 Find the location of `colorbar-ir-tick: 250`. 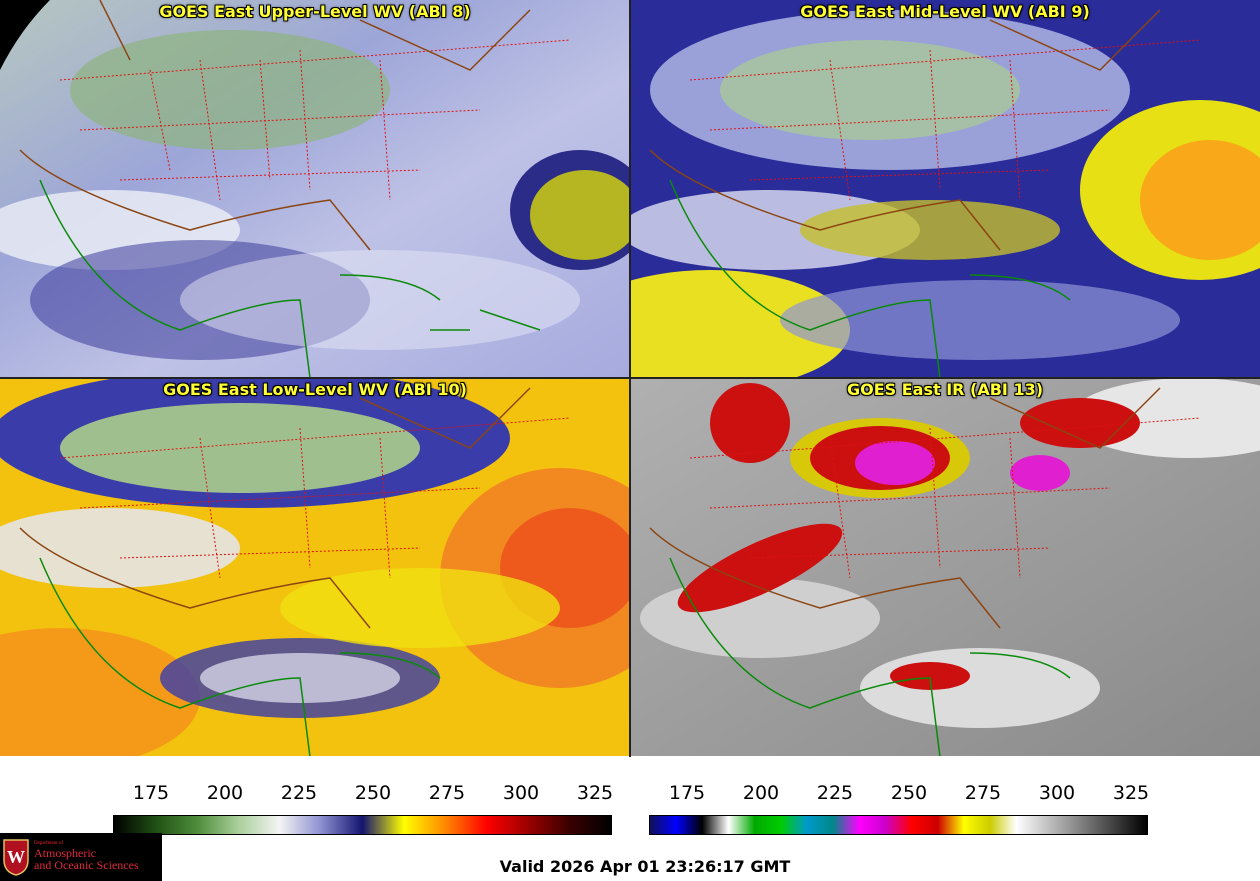

colorbar-ir-tick: 250 is located at coordinates (909, 793).